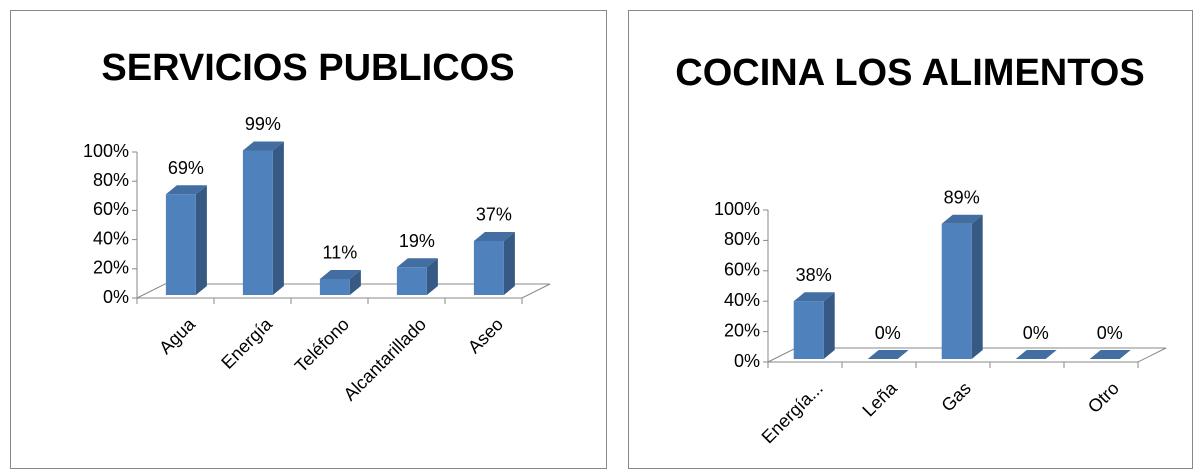 The height and width of the screenshot is (474, 1201). Describe the element at coordinates (263, 124) in the screenshot. I see `value-label: 99%` at that location.